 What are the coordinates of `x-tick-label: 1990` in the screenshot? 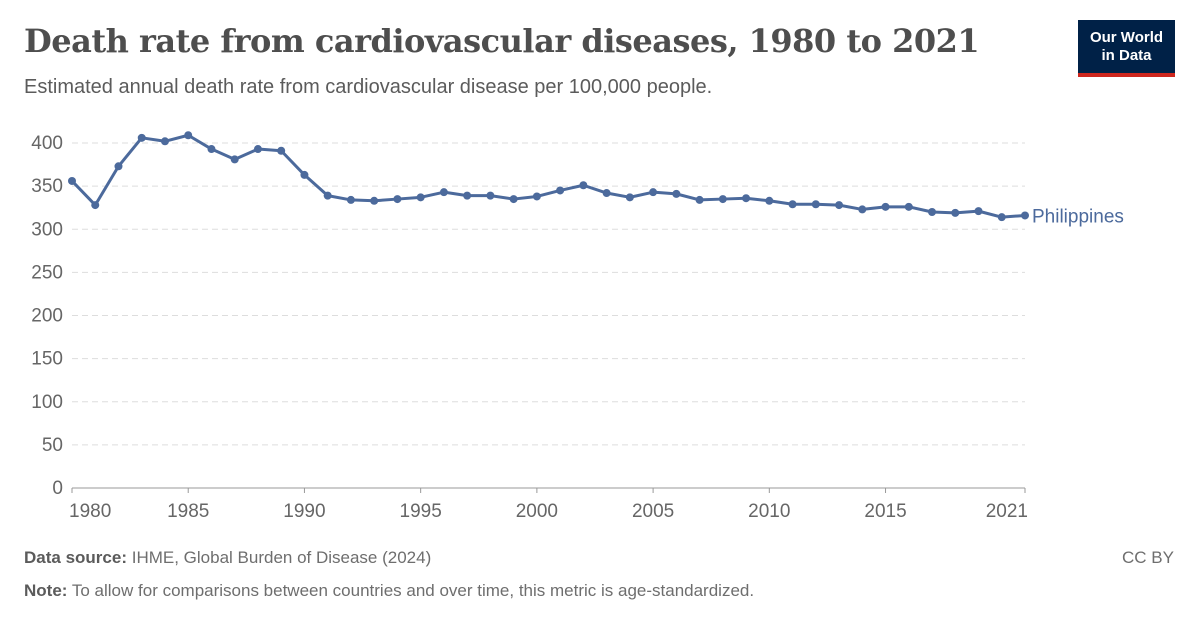 It's located at (304, 511).